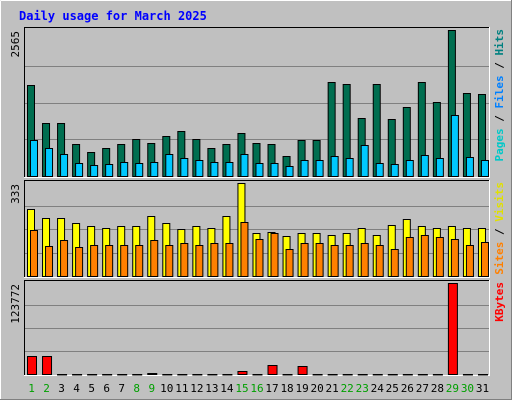 Image resolution: width=512 pixels, height=400 pixels. I want to click on legend-item-sites: Sites, so click(499, 258).